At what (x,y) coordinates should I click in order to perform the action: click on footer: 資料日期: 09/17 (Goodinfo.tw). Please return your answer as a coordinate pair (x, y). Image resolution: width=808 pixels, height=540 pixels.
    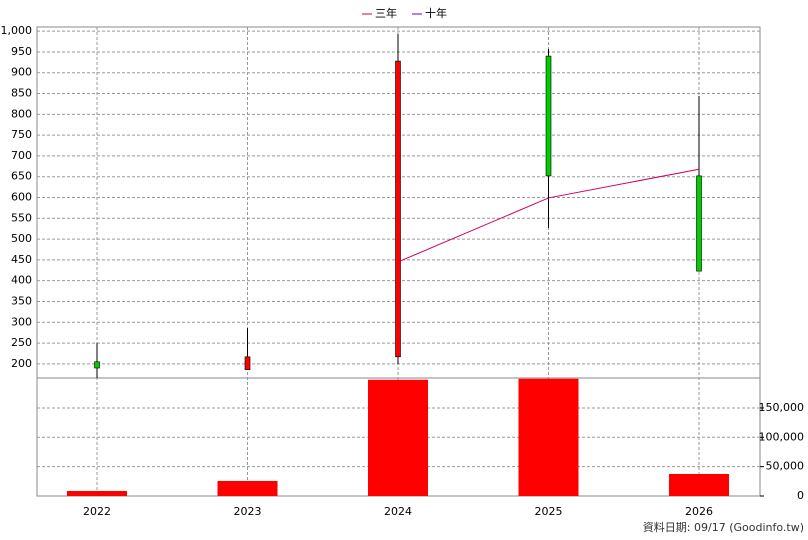
    Looking at the image, I should click on (723, 527).